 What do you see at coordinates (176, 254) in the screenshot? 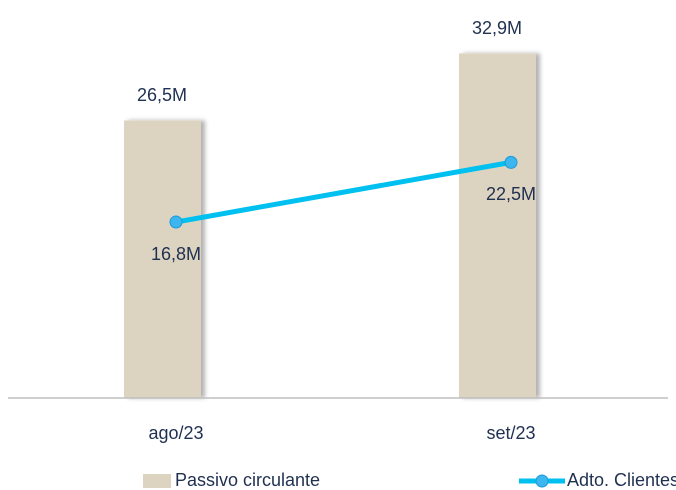
I see `line-value-label: 16,8M` at bounding box center [176, 254].